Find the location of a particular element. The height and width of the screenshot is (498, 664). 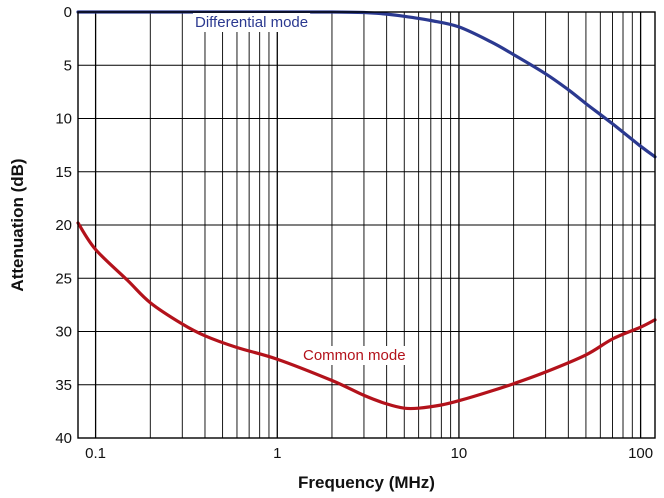

y-tick-label: 15 is located at coordinates (63, 172).